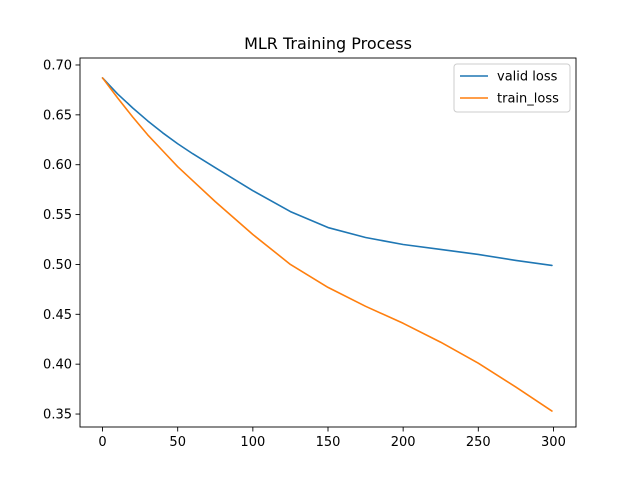  Describe the element at coordinates (57, 315) in the screenshot. I see `y-tick-label: 0.45` at that location.